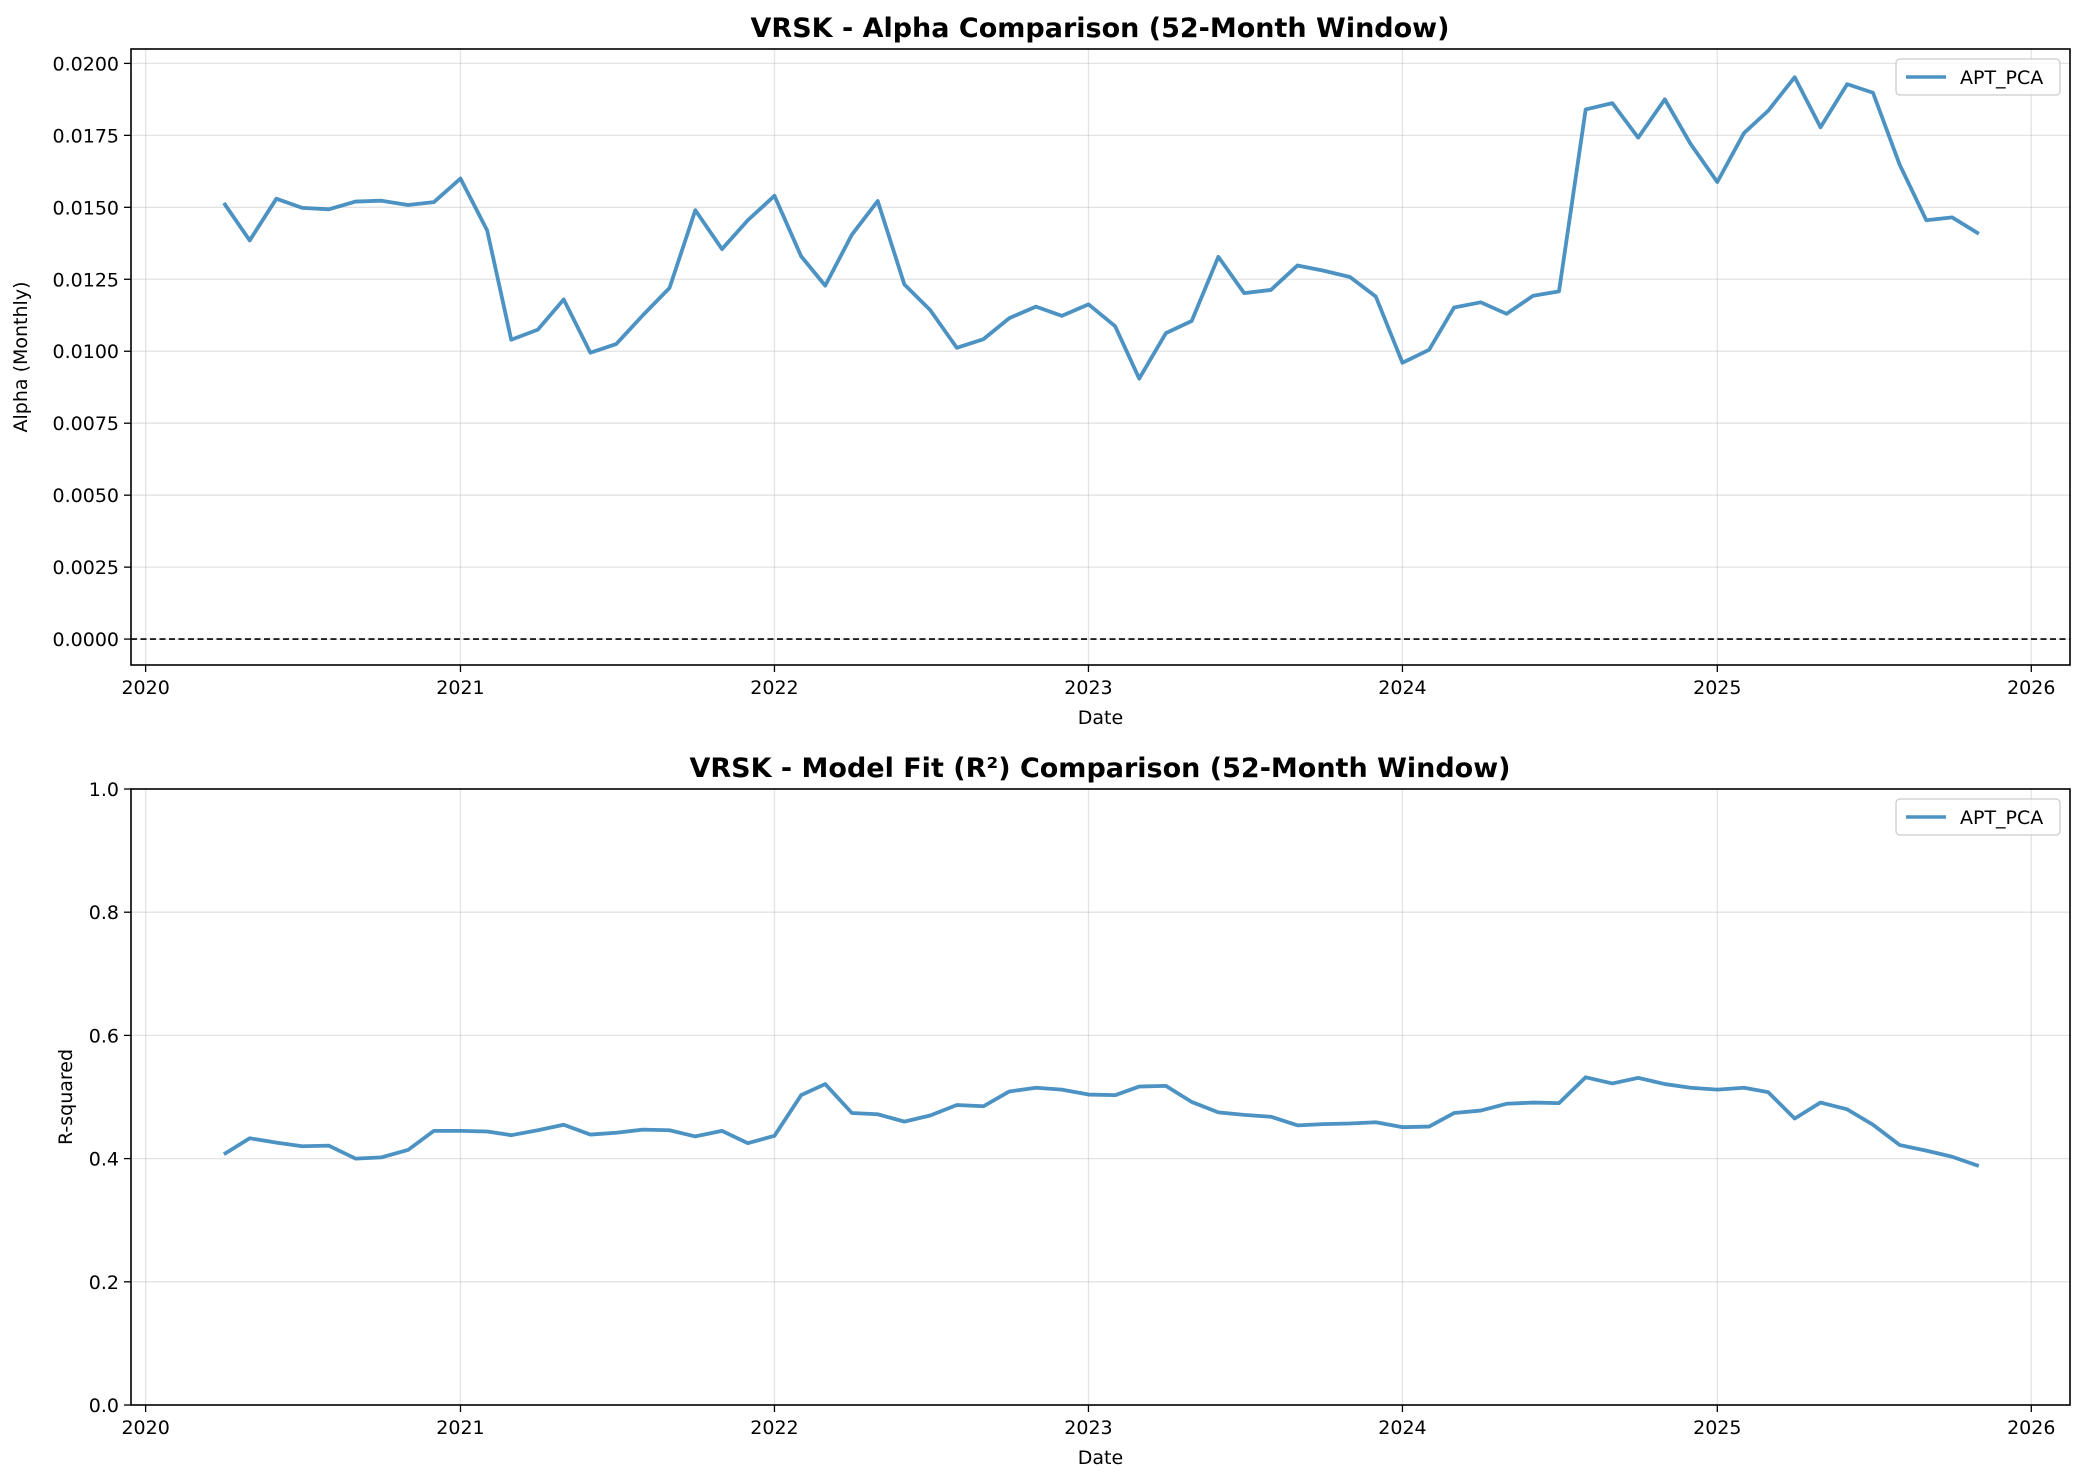 This screenshot has width=2083, height=1482. I want to click on y-tick-label: 0.4, so click(104, 1160).